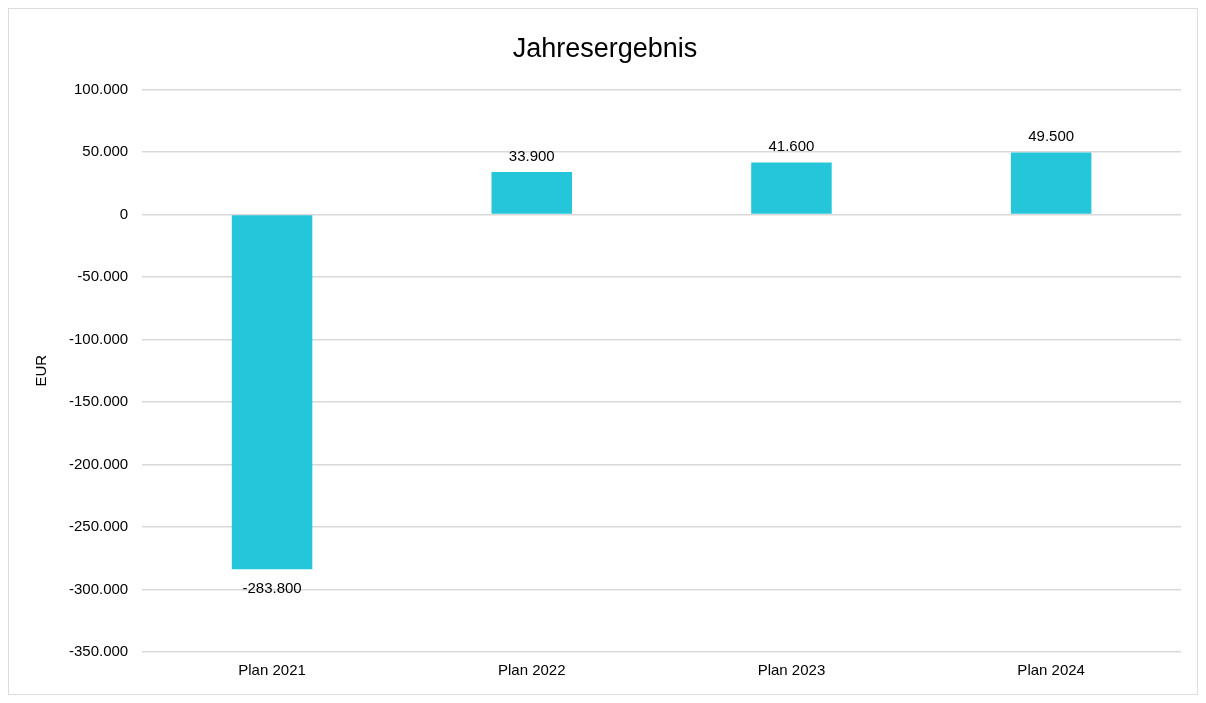  Describe the element at coordinates (124, 213) in the screenshot. I see `y-tick-label: 0` at that location.